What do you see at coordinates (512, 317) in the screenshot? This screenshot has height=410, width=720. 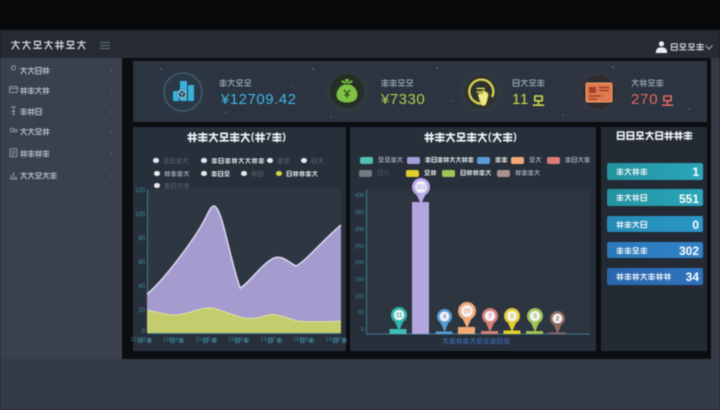 I see `svg-text: 8` at bounding box center [512, 317].